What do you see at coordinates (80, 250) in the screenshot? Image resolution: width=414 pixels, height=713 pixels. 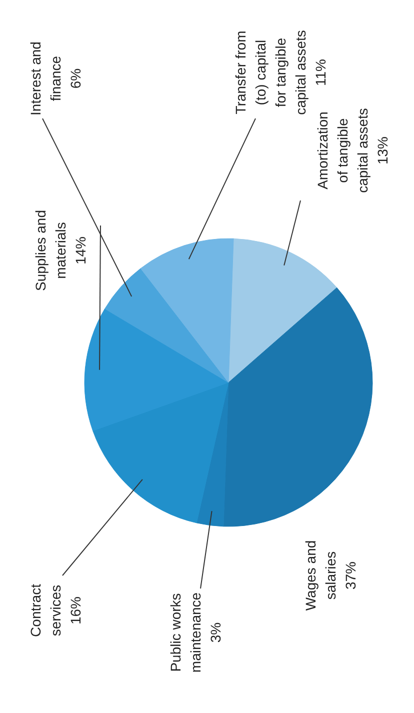 I see `data-label: 14%` at bounding box center [80, 250].